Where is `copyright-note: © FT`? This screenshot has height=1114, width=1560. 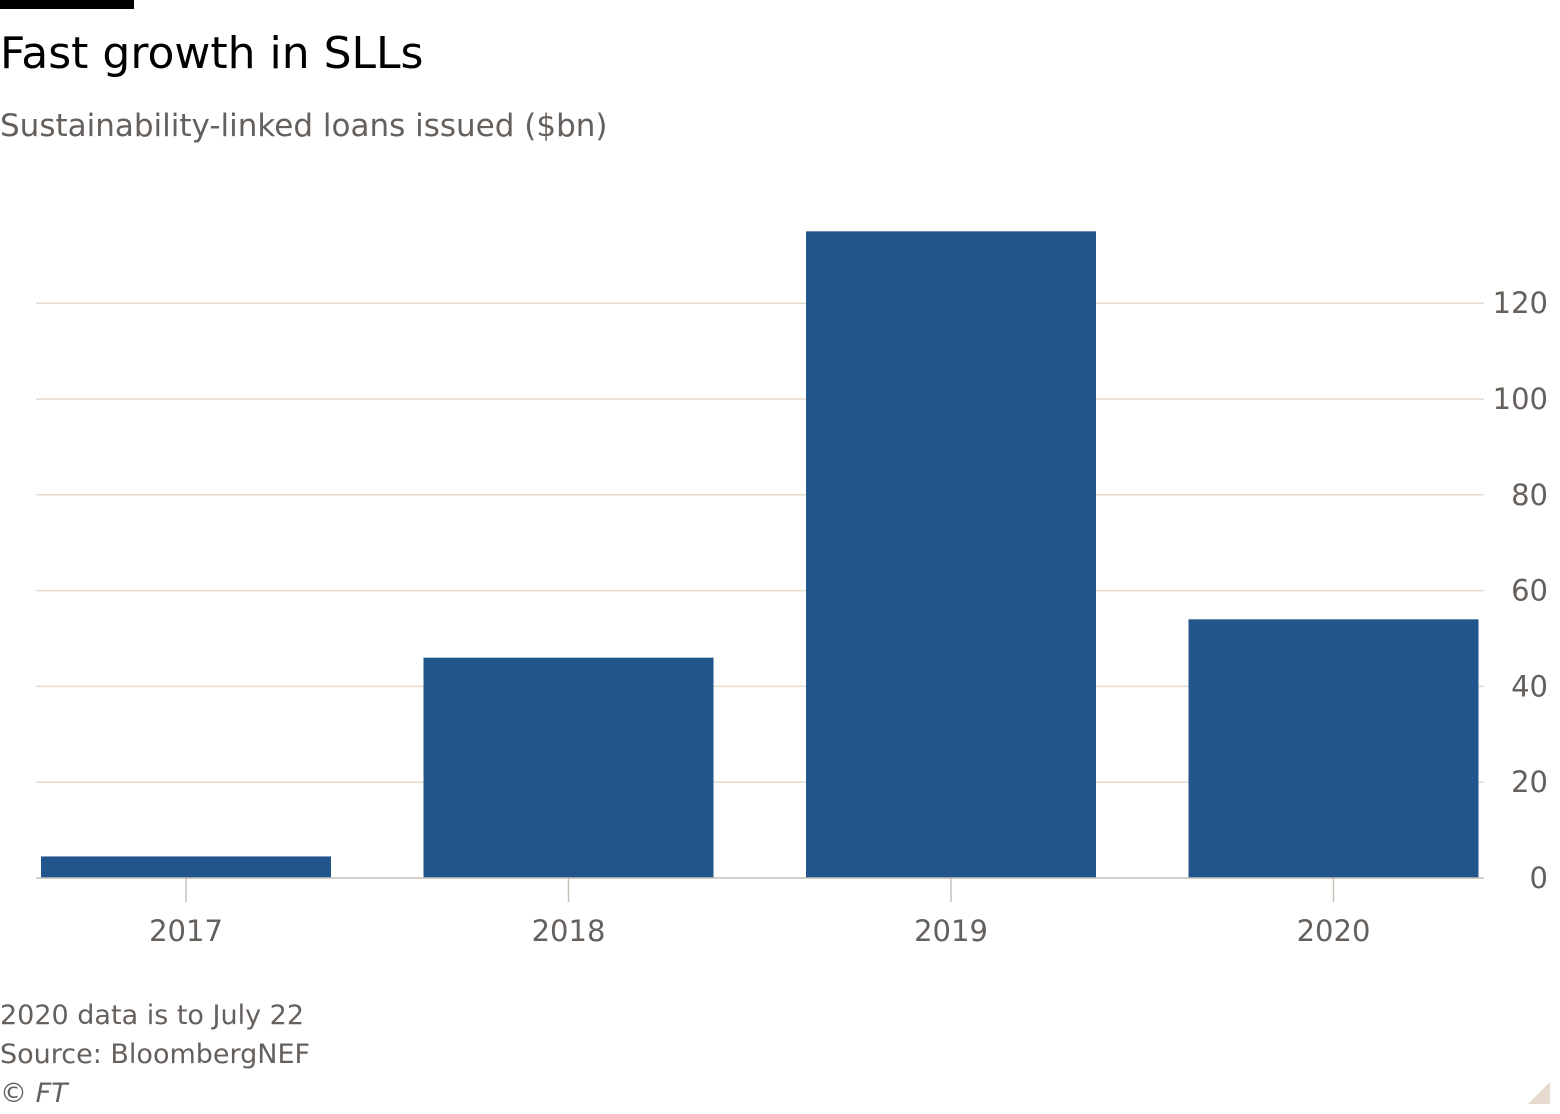
copyright-note: © FT is located at coordinates (34, 1093).